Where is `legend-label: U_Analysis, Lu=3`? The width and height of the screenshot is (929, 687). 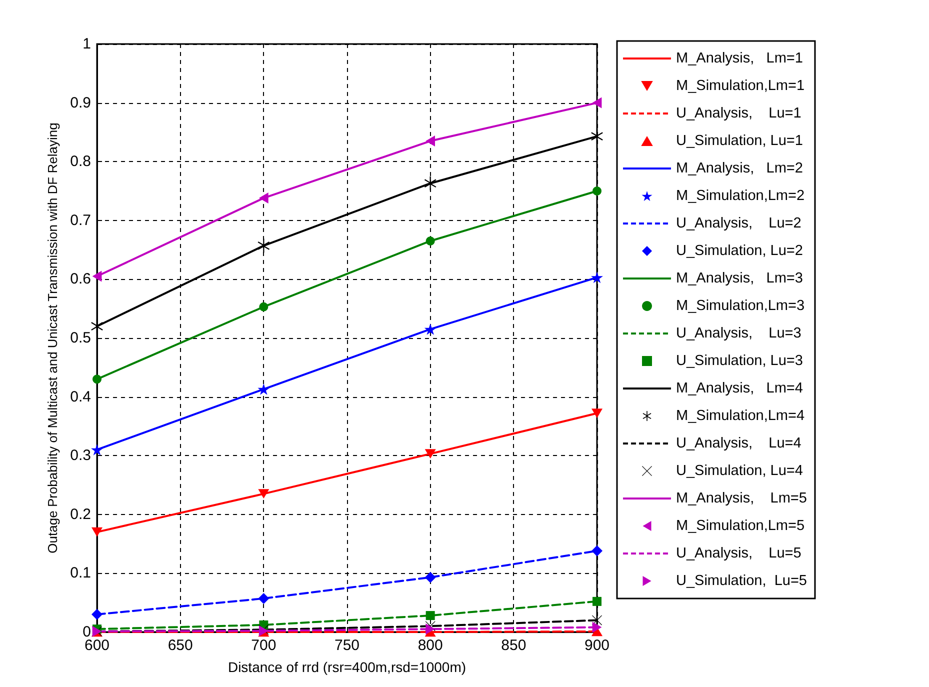 legend-label: U_Analysis, Lu=3 is located at coordinates (739, 334).